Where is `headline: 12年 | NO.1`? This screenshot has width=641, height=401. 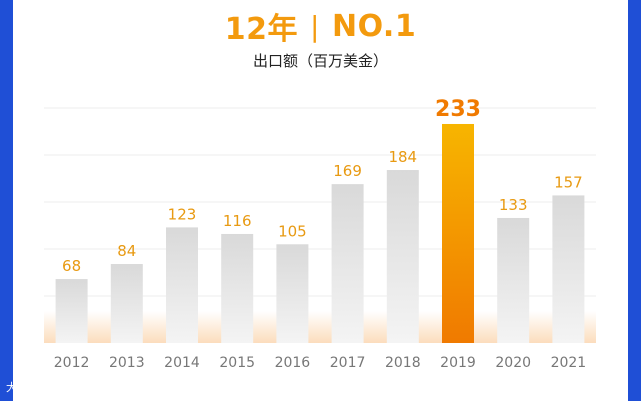 headline: 12年 | NO.1 is located at coordinates (320, 27).